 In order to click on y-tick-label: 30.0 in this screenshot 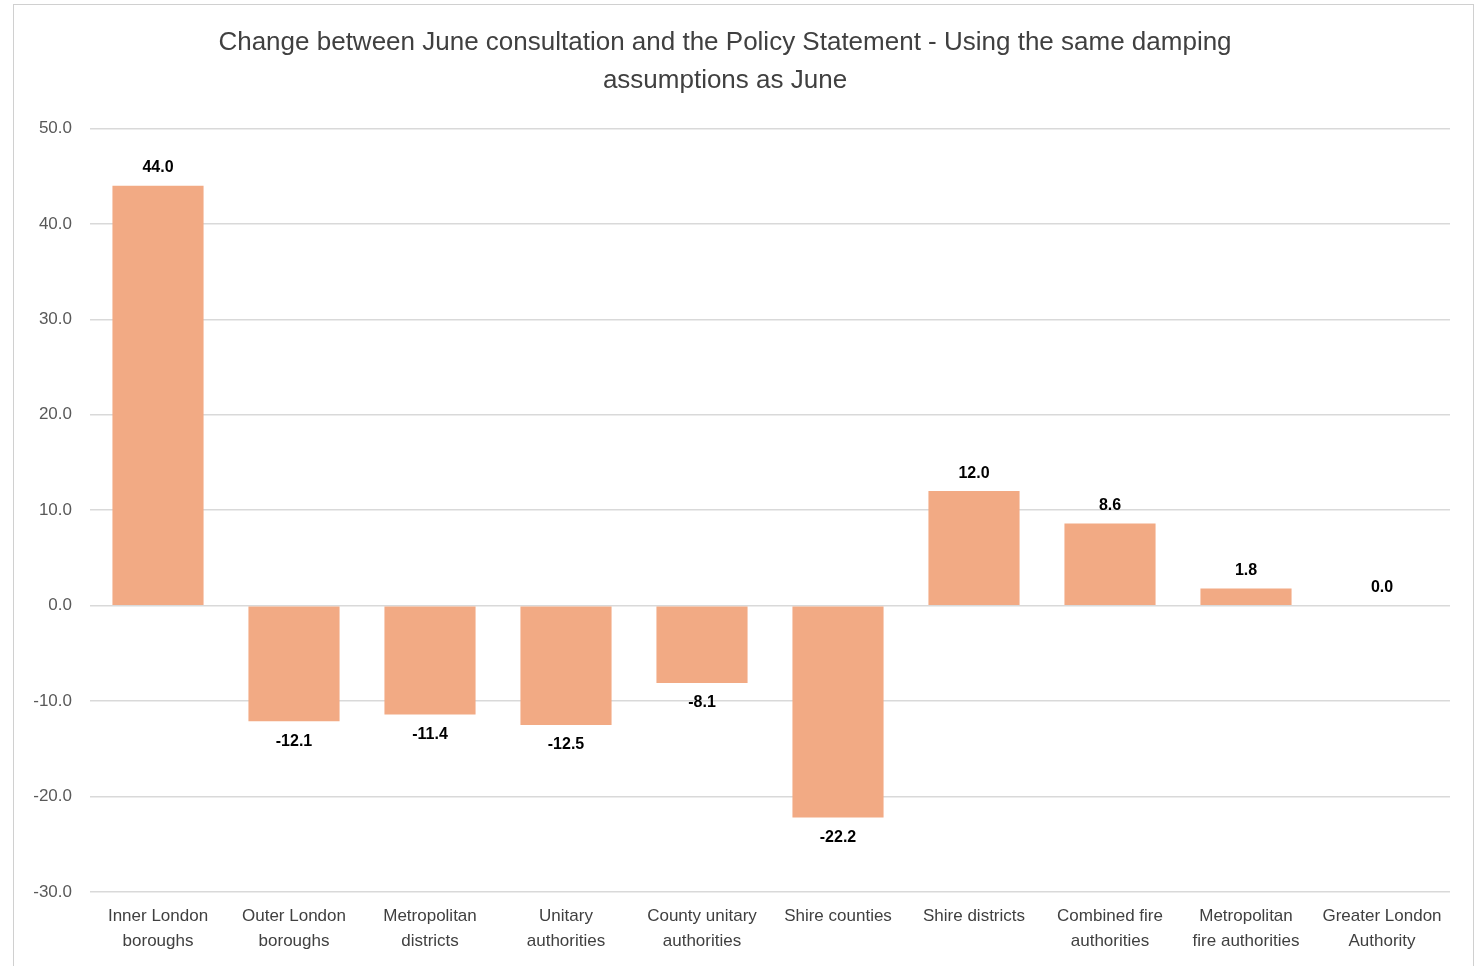, I will do `click(55, 318)`.